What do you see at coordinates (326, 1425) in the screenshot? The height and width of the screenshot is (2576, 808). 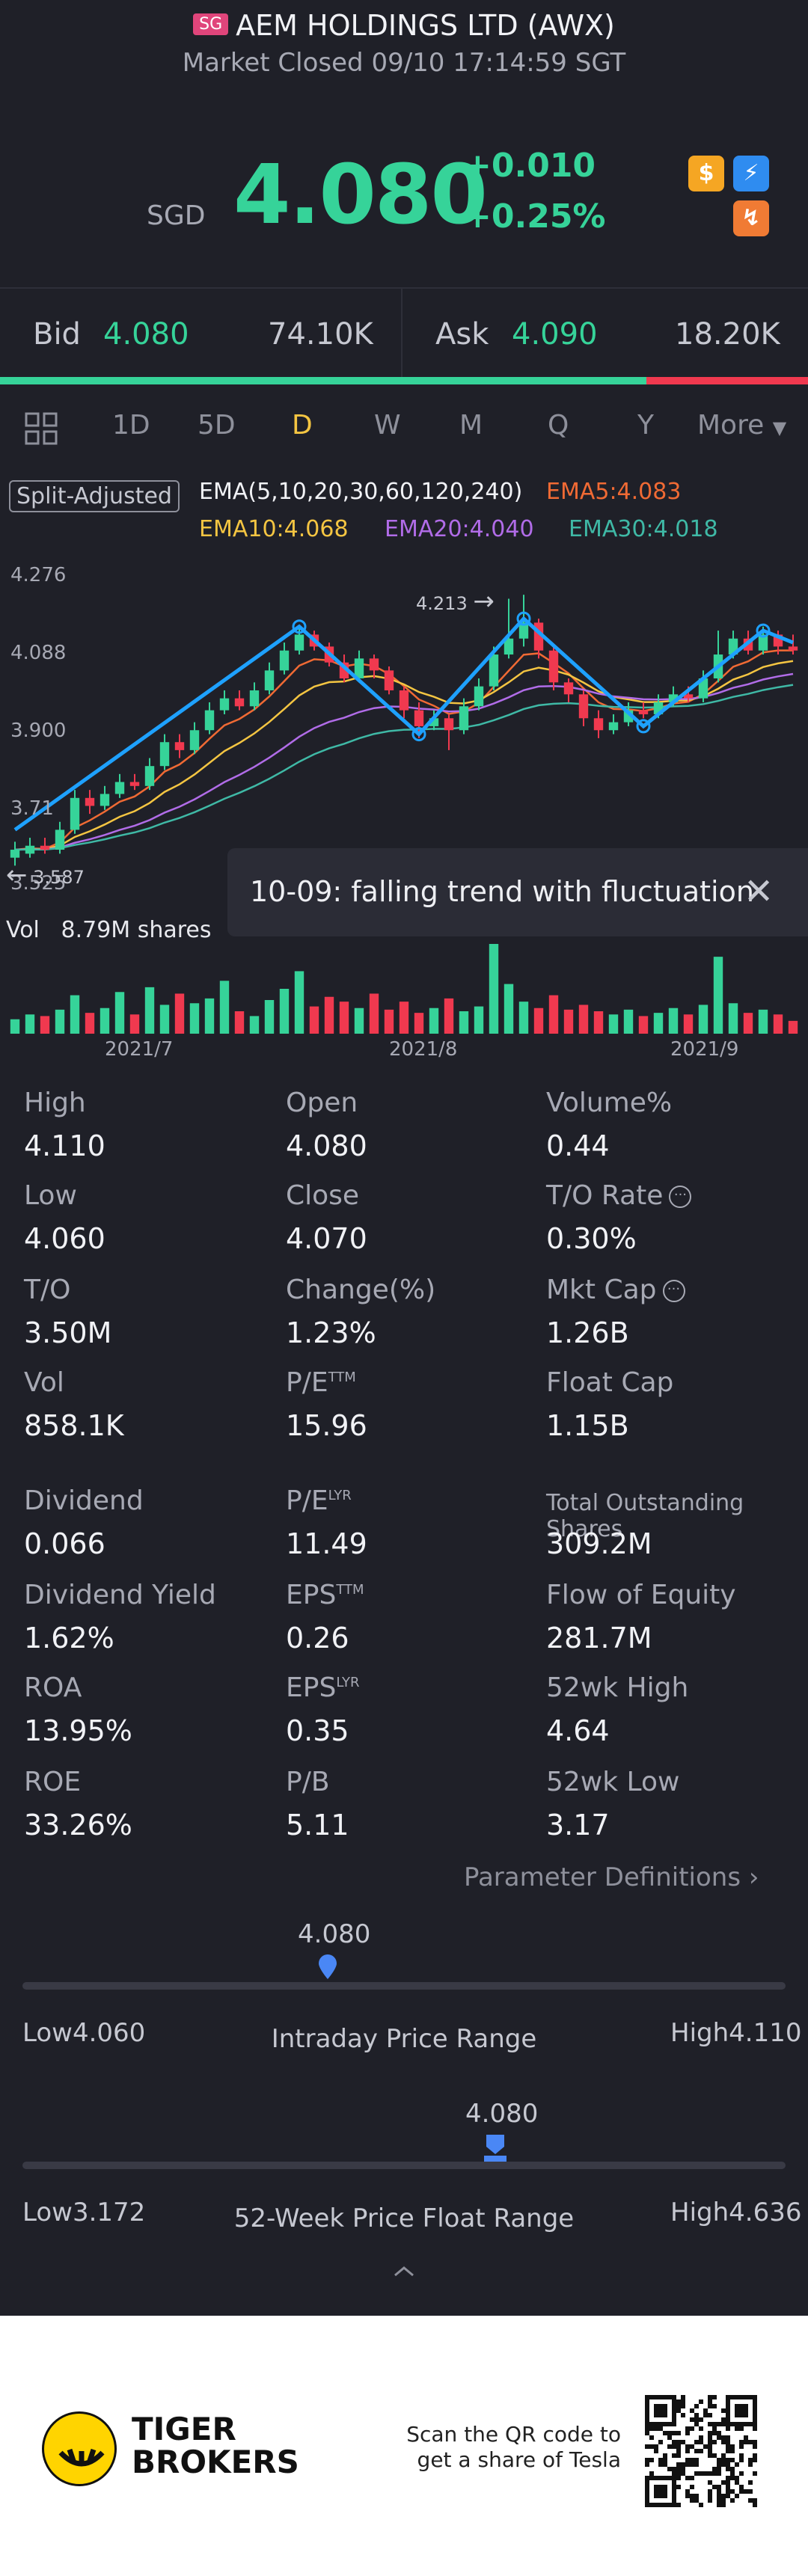 I see `stat-value: 15.96` at bounding box center [326, 1425].